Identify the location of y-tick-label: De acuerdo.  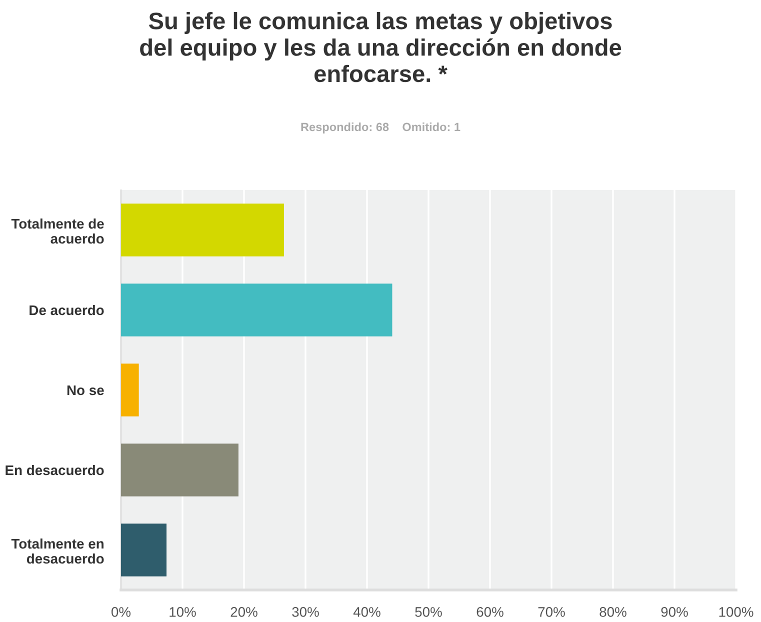
(67, 310).